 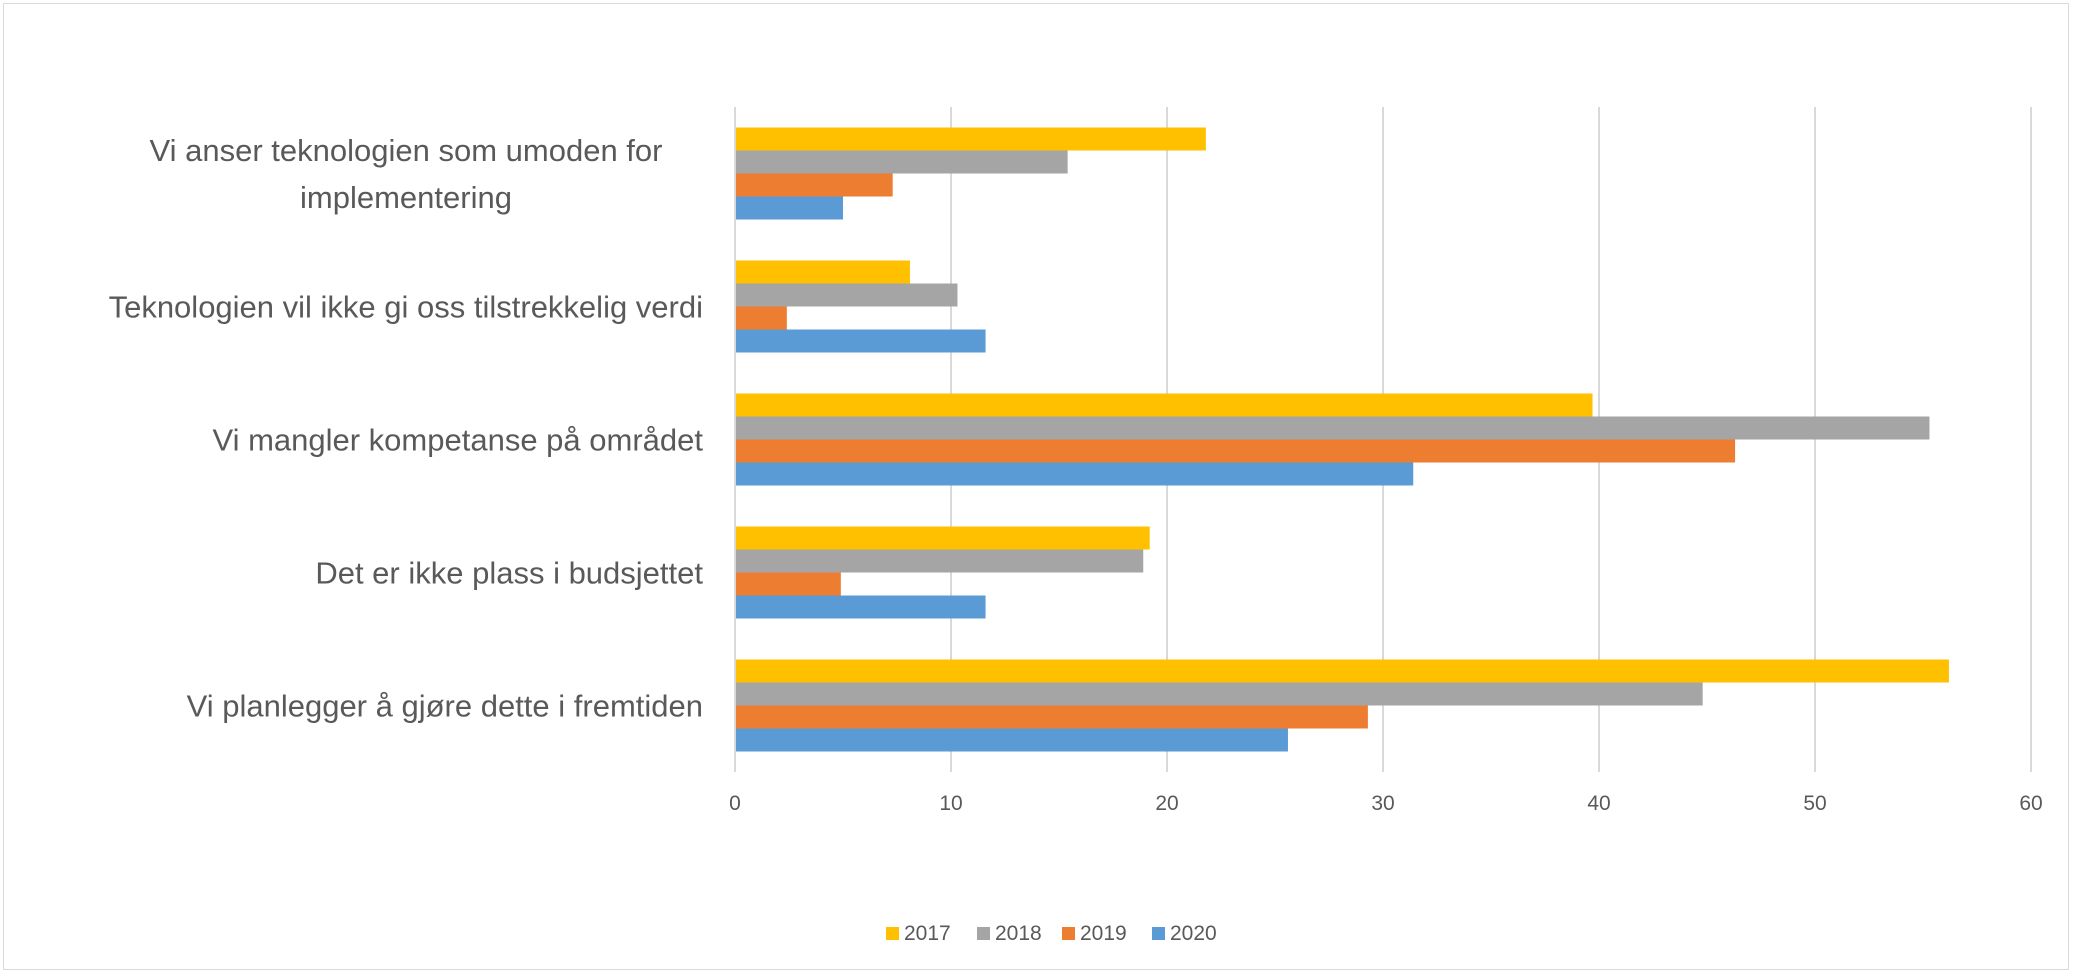 I want to click on legend-label-2020: 2020, so click(x=1193, y=933).